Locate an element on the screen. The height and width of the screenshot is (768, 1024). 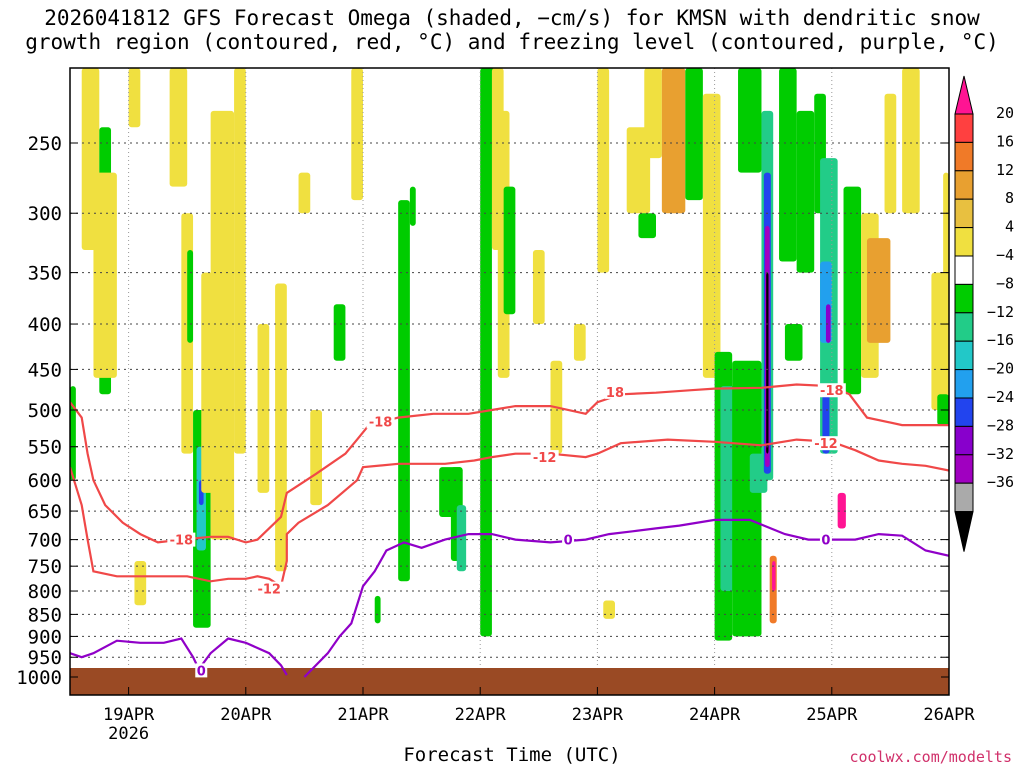
colorbar-label: −16 is located at coordinates (1000, 340).